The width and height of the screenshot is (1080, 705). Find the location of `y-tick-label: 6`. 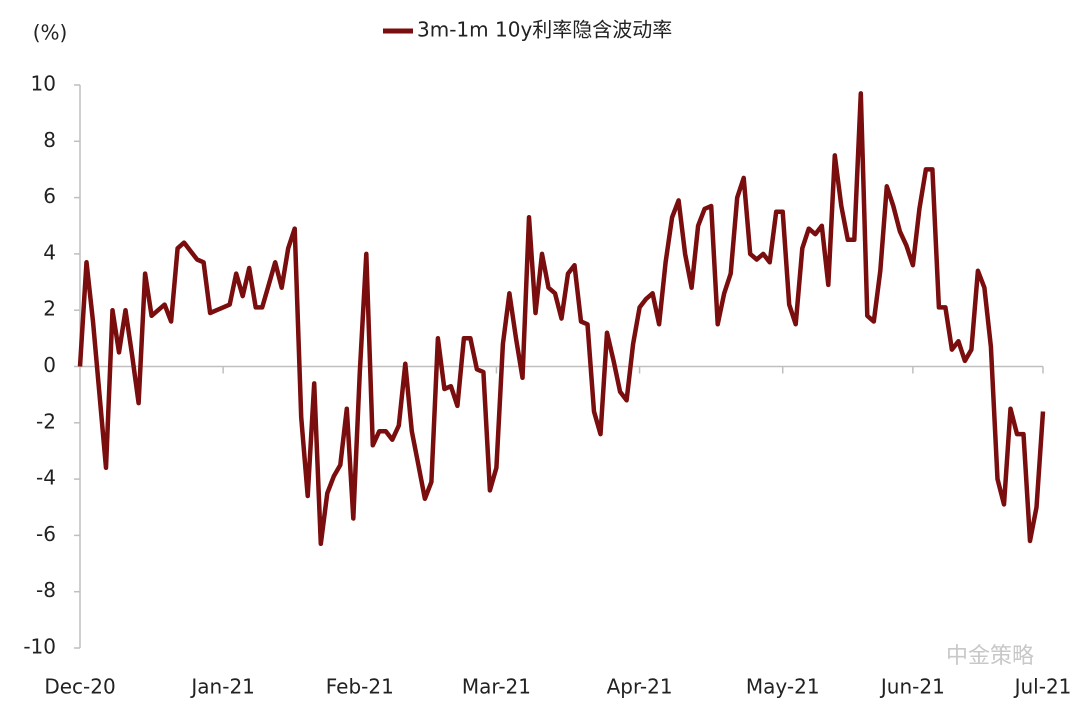

y-tick-label: 6 is located at coordinates (49, 196).